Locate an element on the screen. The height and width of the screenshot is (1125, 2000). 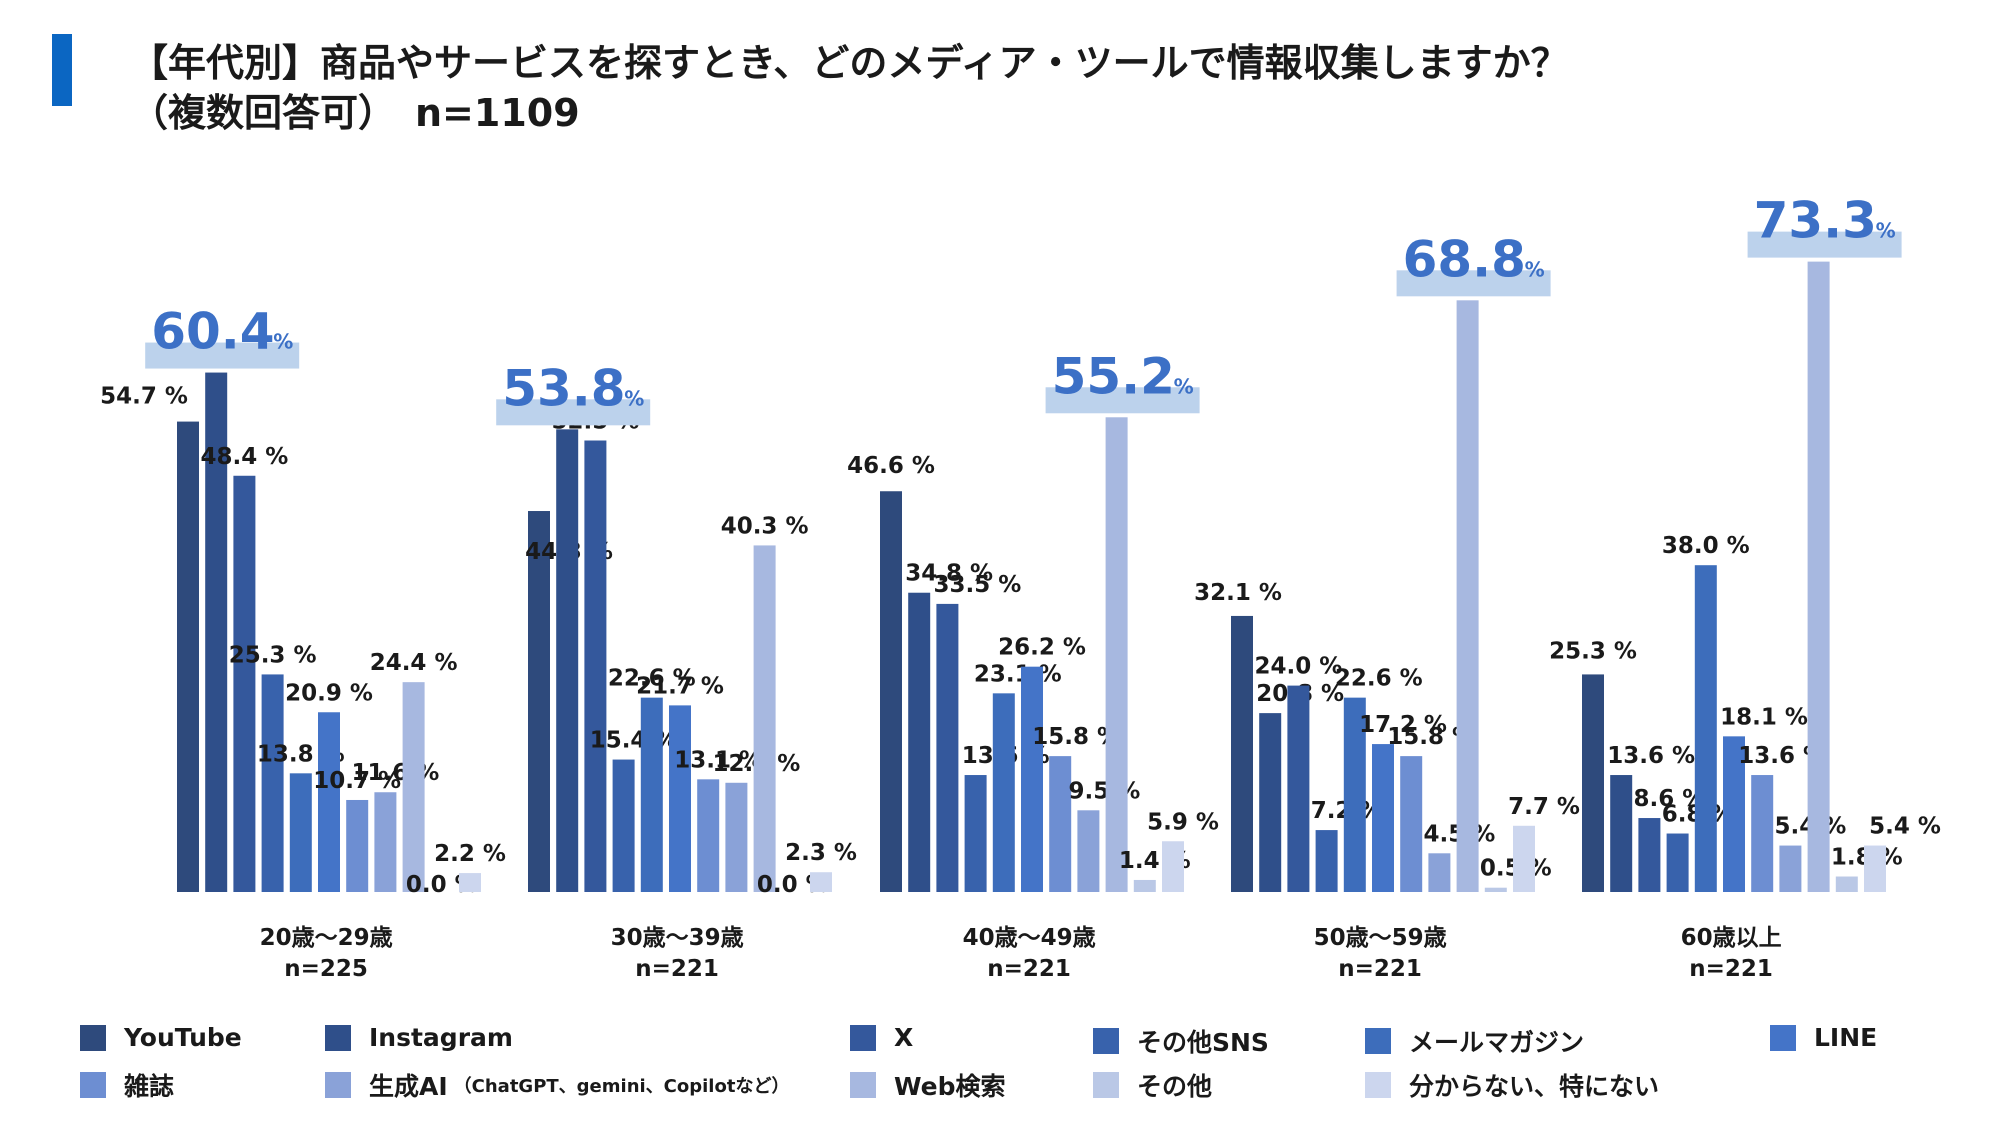
legend-label-3: その他SNS is located at coordinates (1203, 1042).